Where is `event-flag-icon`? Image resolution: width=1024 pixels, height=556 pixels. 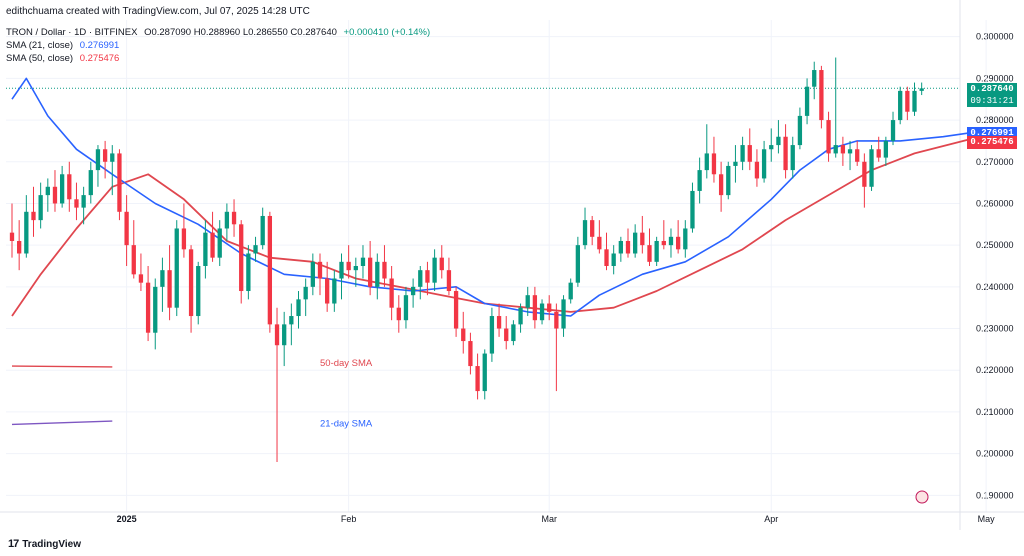
event-flag-icon is located at coordinates (922, 497).